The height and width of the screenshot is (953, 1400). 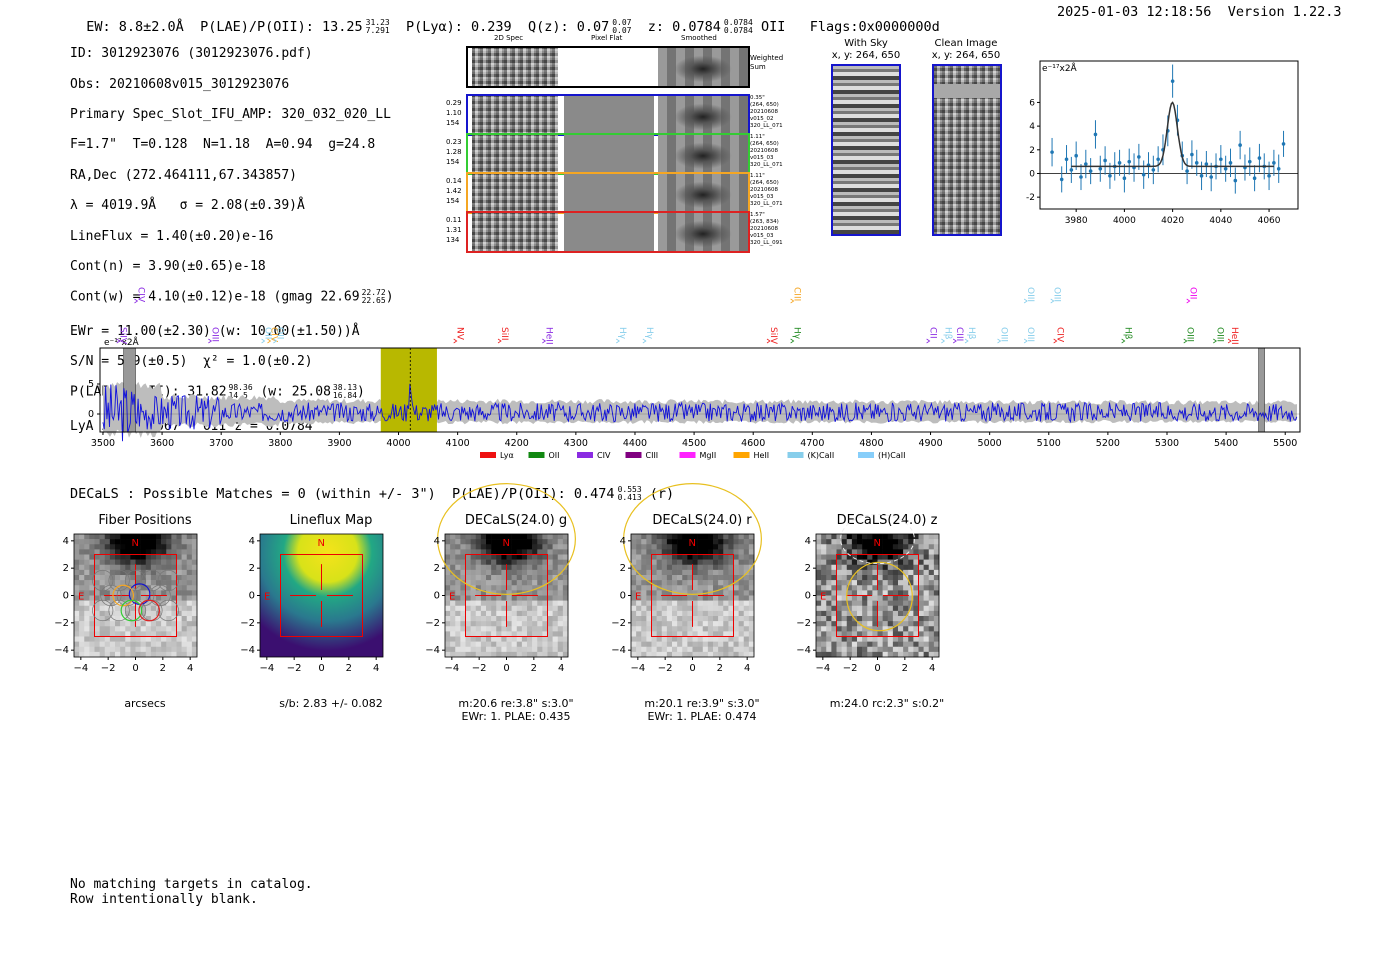 What do you see at coordinates (453, 123) in the screenshot?
I see `cutout-weight: 154` at bounding box center [453, 123].